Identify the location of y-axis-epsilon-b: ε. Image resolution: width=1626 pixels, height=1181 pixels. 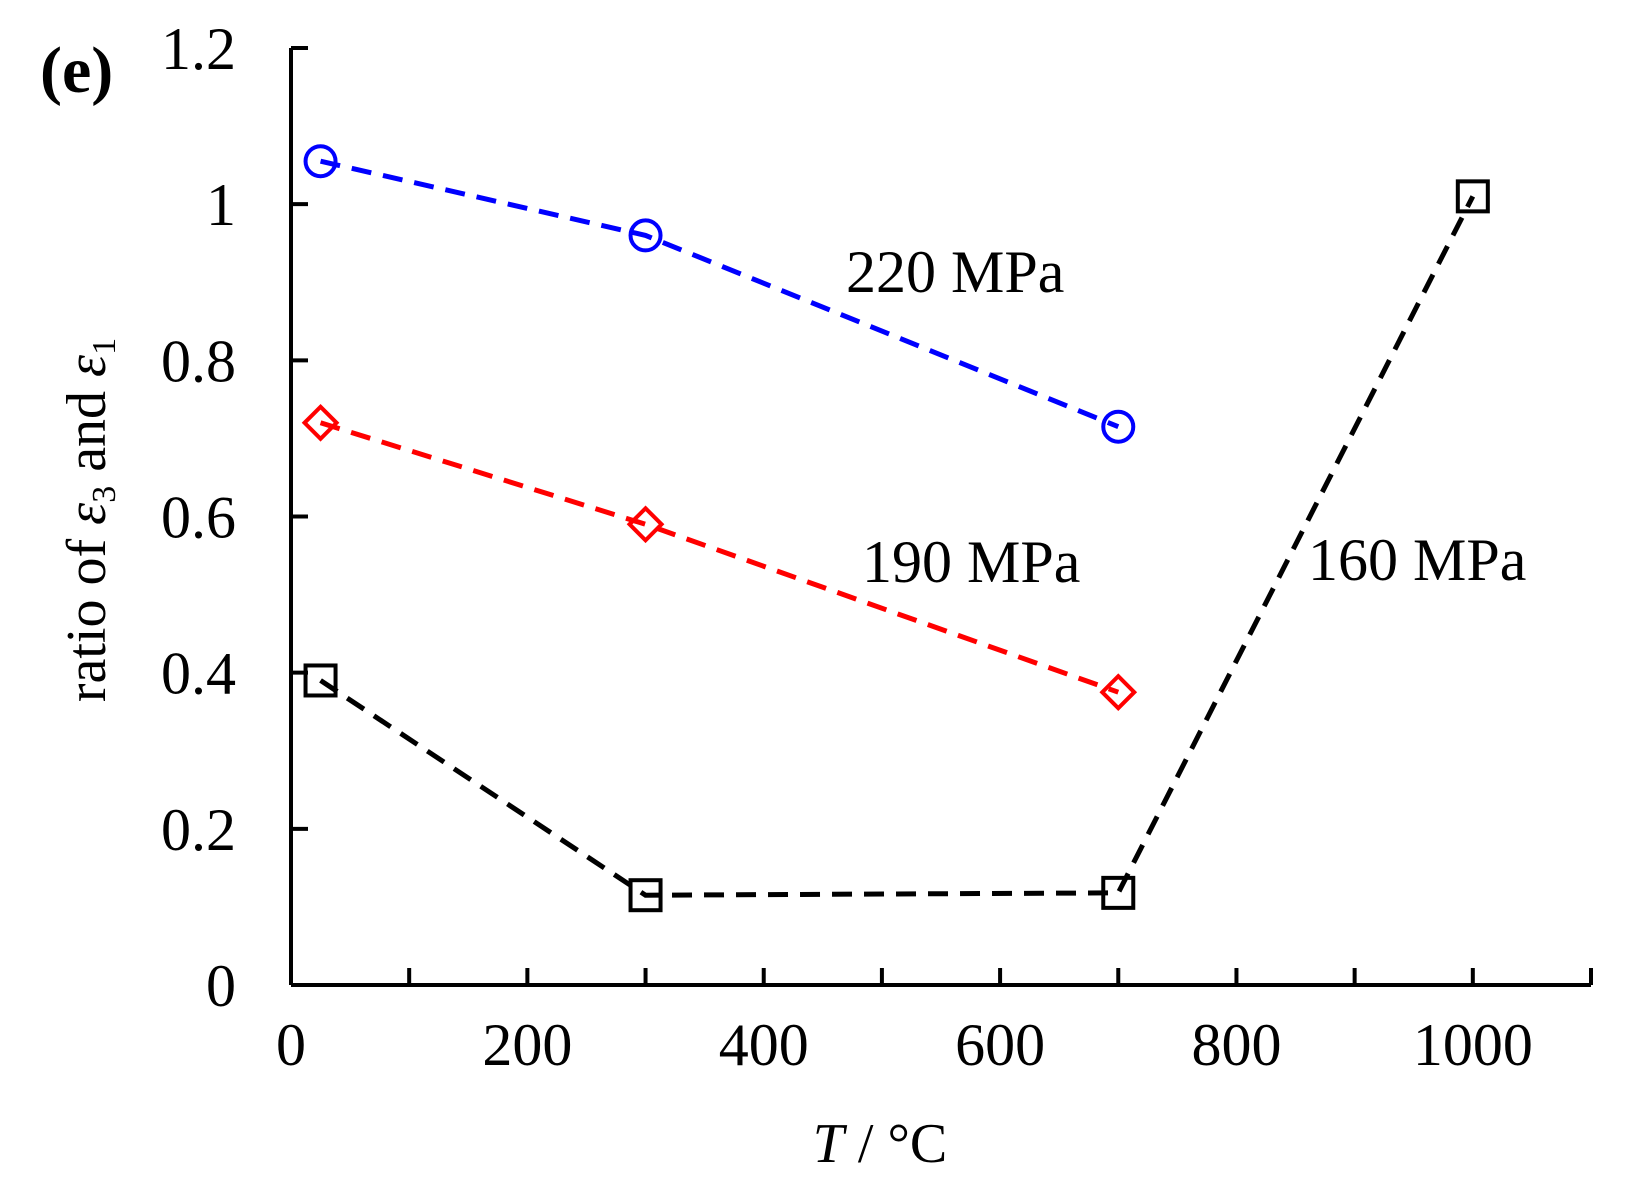
(87, 365).